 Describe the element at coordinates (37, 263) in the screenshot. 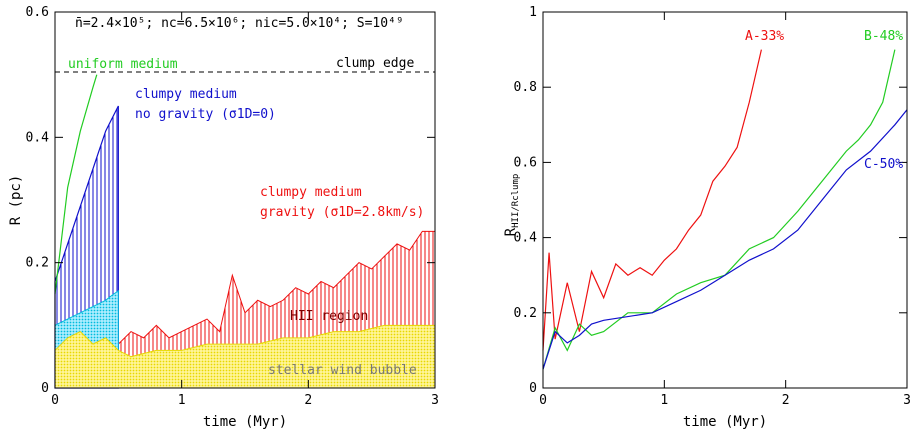

I see `left-ytick-label: 0.2` at that location.